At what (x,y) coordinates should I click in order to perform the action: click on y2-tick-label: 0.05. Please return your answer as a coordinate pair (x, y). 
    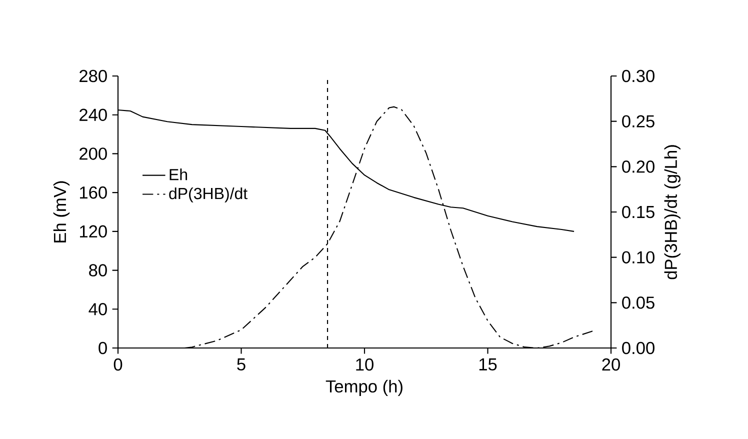
    Looking at the image, I should click on (638, 302).